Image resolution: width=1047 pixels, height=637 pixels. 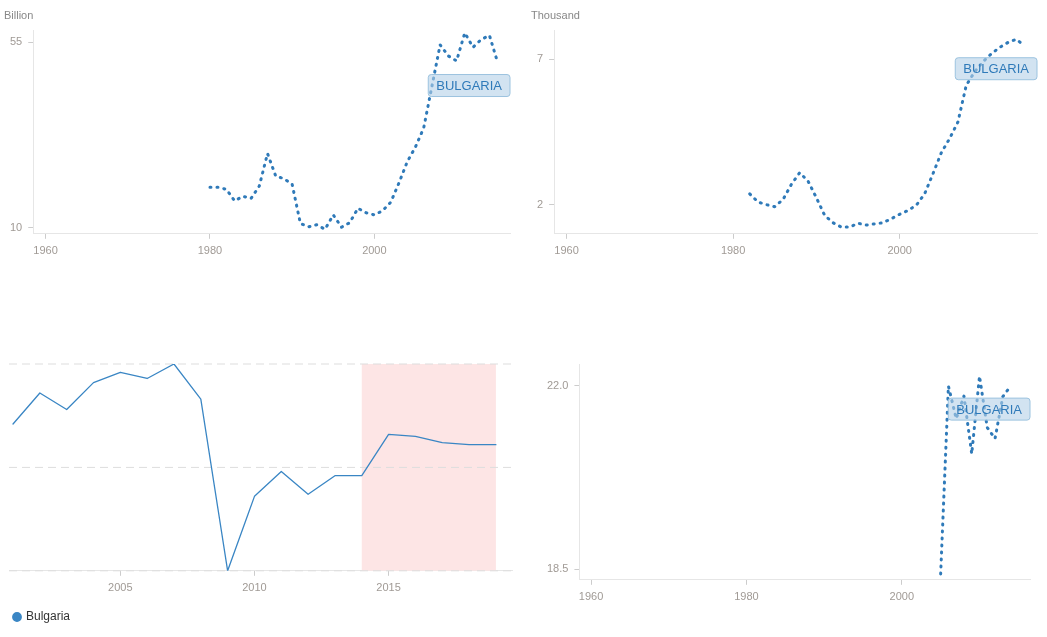 What do you see at coordinates (19, 14) in the screenshot?
I see `y-axis-title: Billion` at bounding box center [19, 14].